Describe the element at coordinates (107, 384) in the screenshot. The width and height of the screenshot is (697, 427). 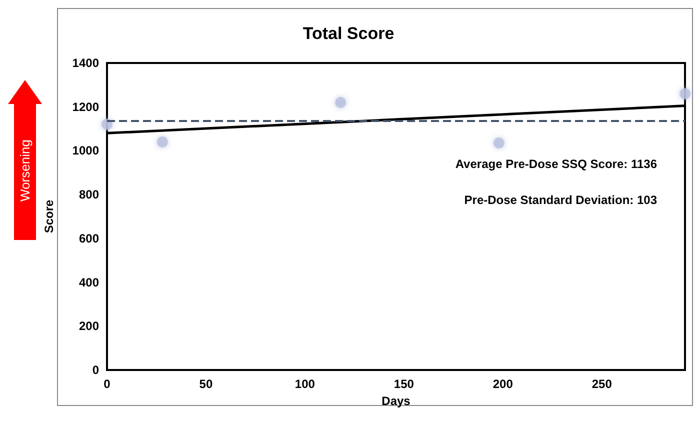
I see `x-tick-label: 0` at that location.